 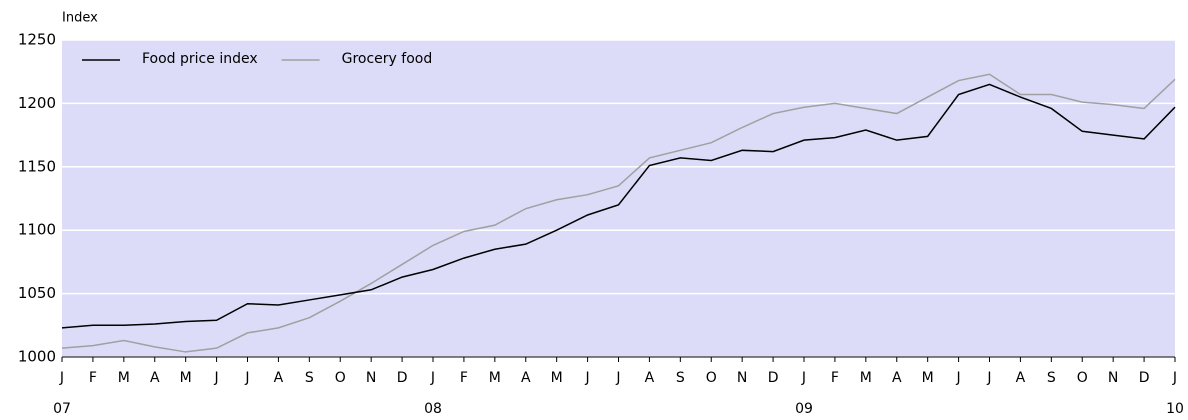 I want to click on legend-label: Food price index, so click(x=200, y=59).